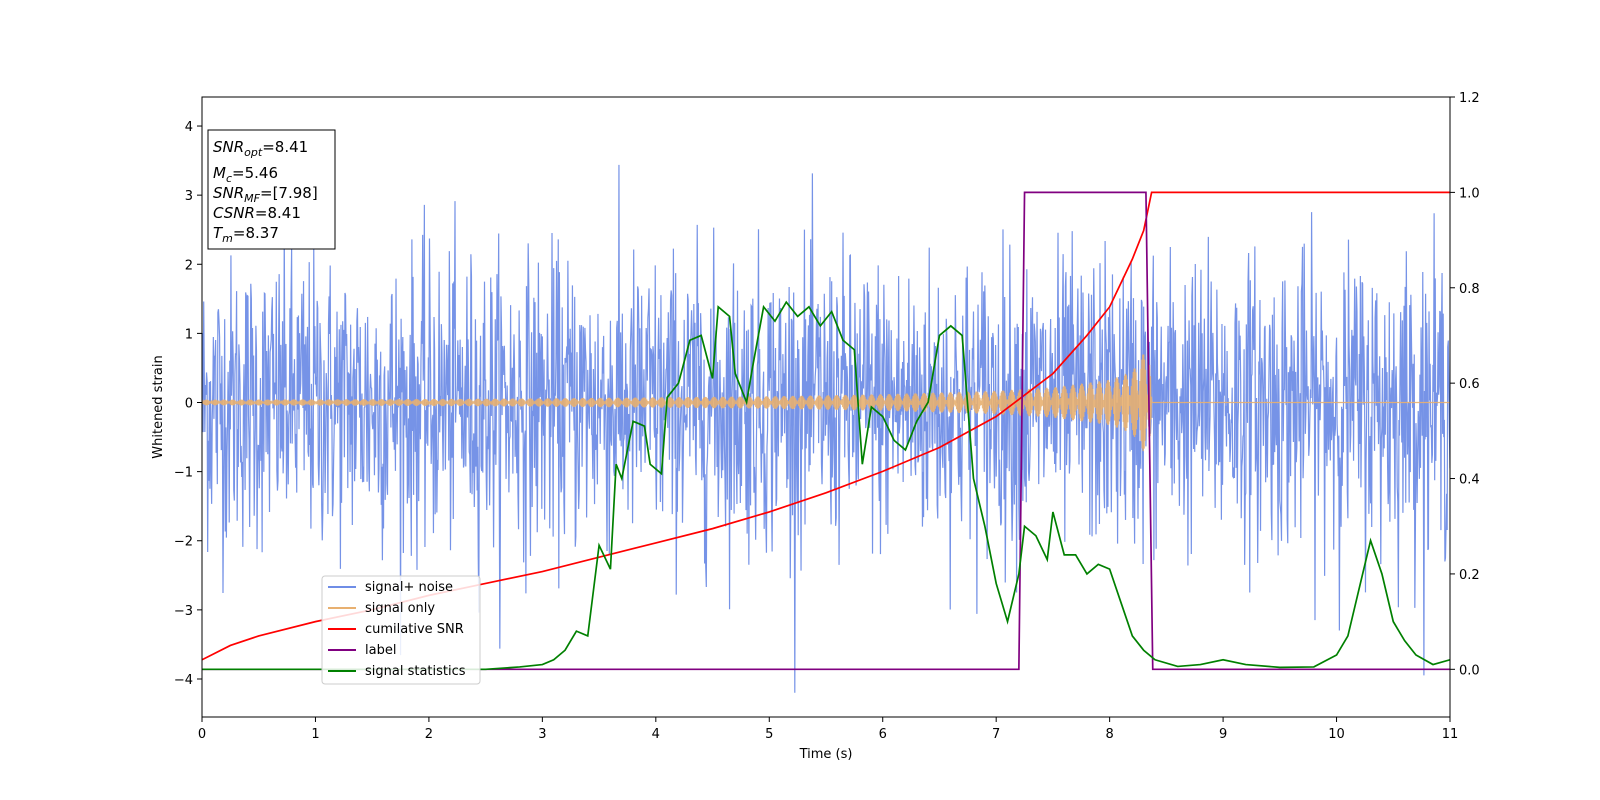 The height and width of the screenshot is (800, 1600). What do you see at coordinates (245, 174) in the screenshot?
I see `annotation-line-mc: Mc=5.46` at bounding box center [245, 174].